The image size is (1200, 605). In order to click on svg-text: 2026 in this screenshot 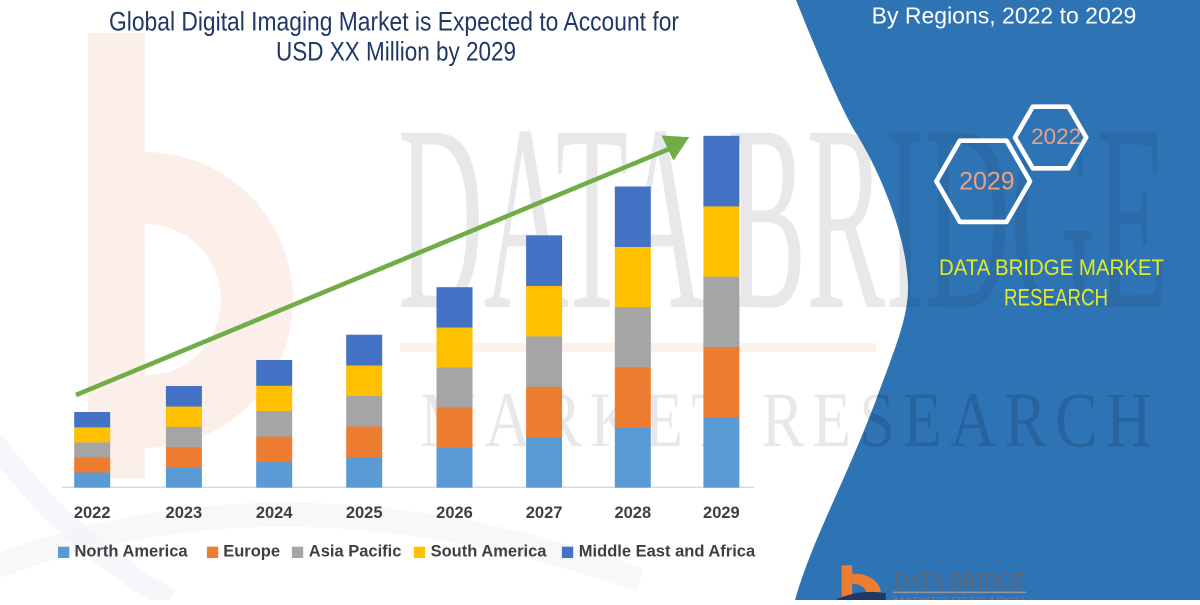, I will do `click(454, 513)`.